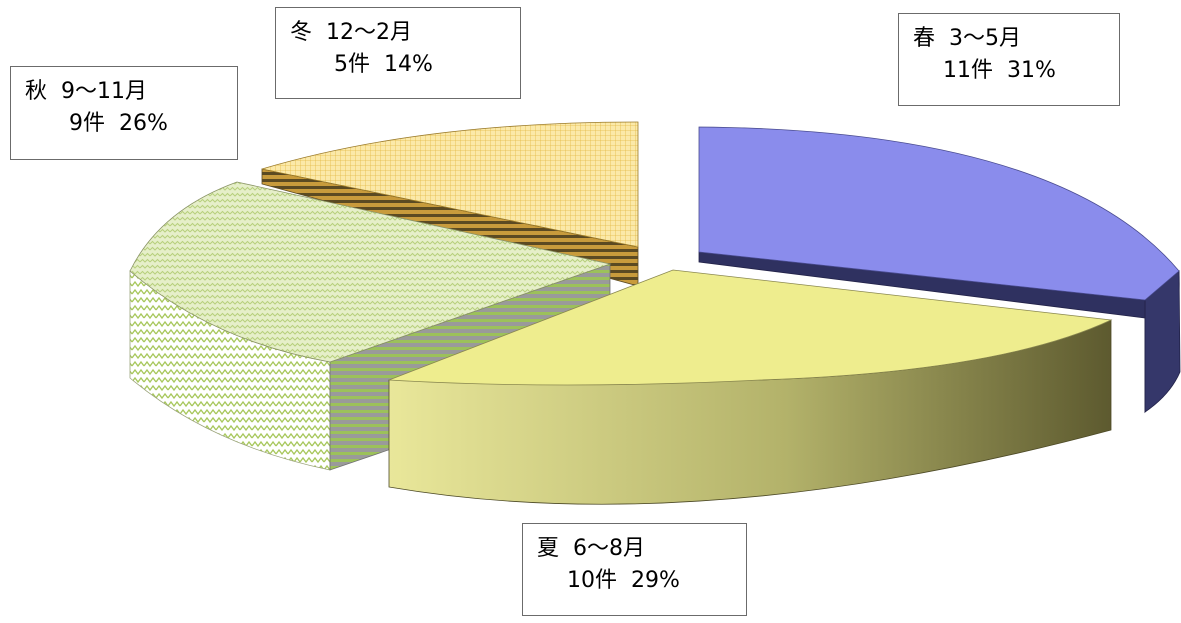  I want to click on label-summer-season: 夏, so click(548, 548).